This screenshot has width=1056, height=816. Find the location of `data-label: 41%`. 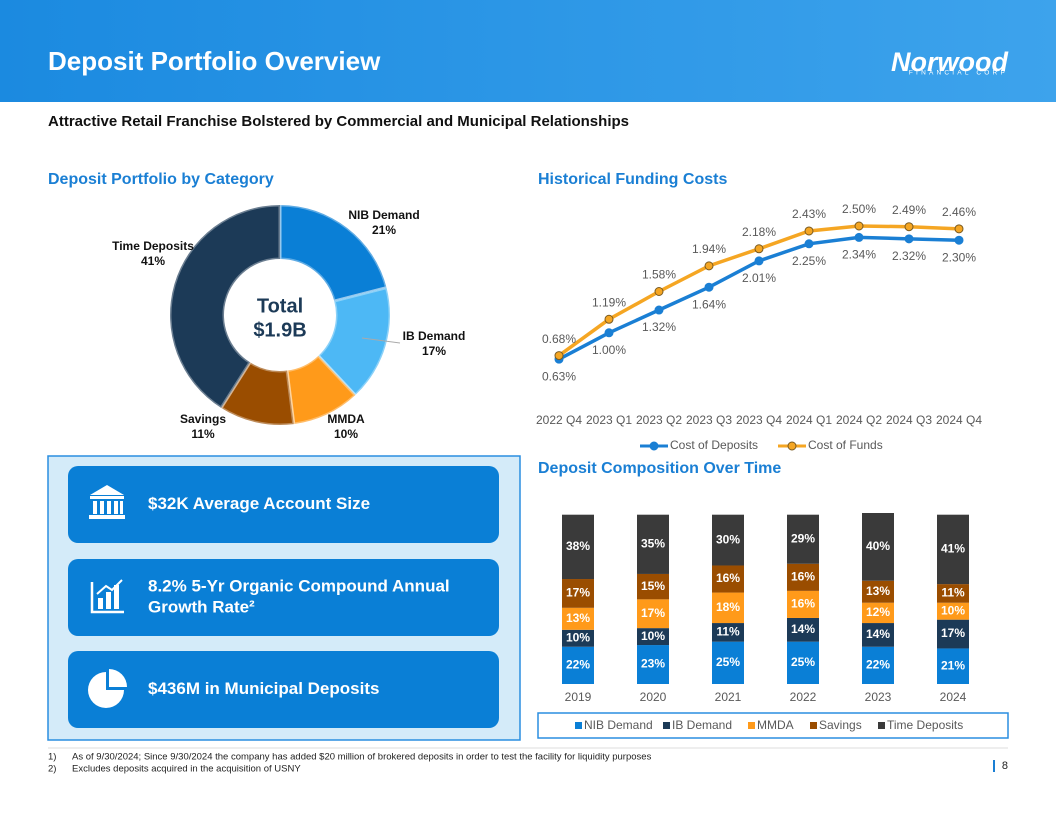

data-label: 41% is located at coordinates (953, 549).